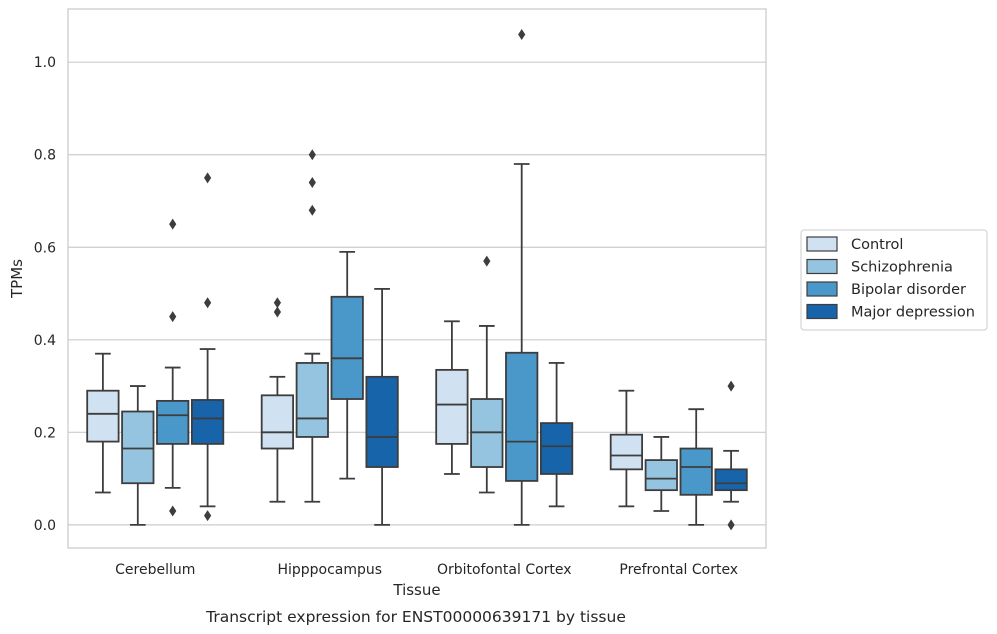 This screenshot has height=634, width=997. What do you see at coordinates (155, 570) in the screenshot?
I see `x-tick-label: Cerebellum` at bounding box center [155, 570].